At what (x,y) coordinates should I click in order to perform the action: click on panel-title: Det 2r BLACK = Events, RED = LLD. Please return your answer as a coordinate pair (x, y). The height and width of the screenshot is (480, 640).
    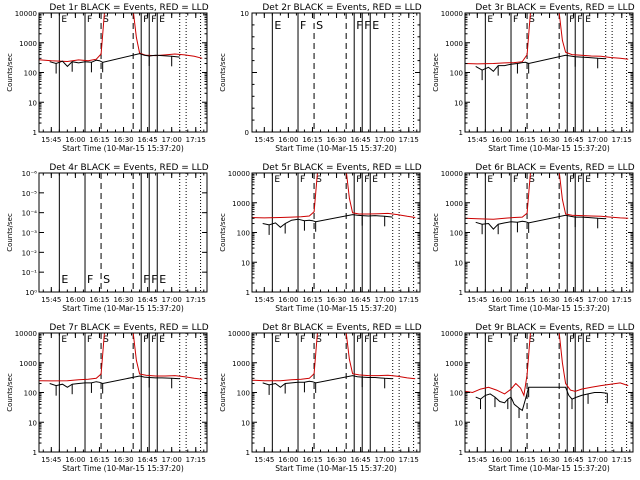
    Looking at the image, I should click on (341, 8).